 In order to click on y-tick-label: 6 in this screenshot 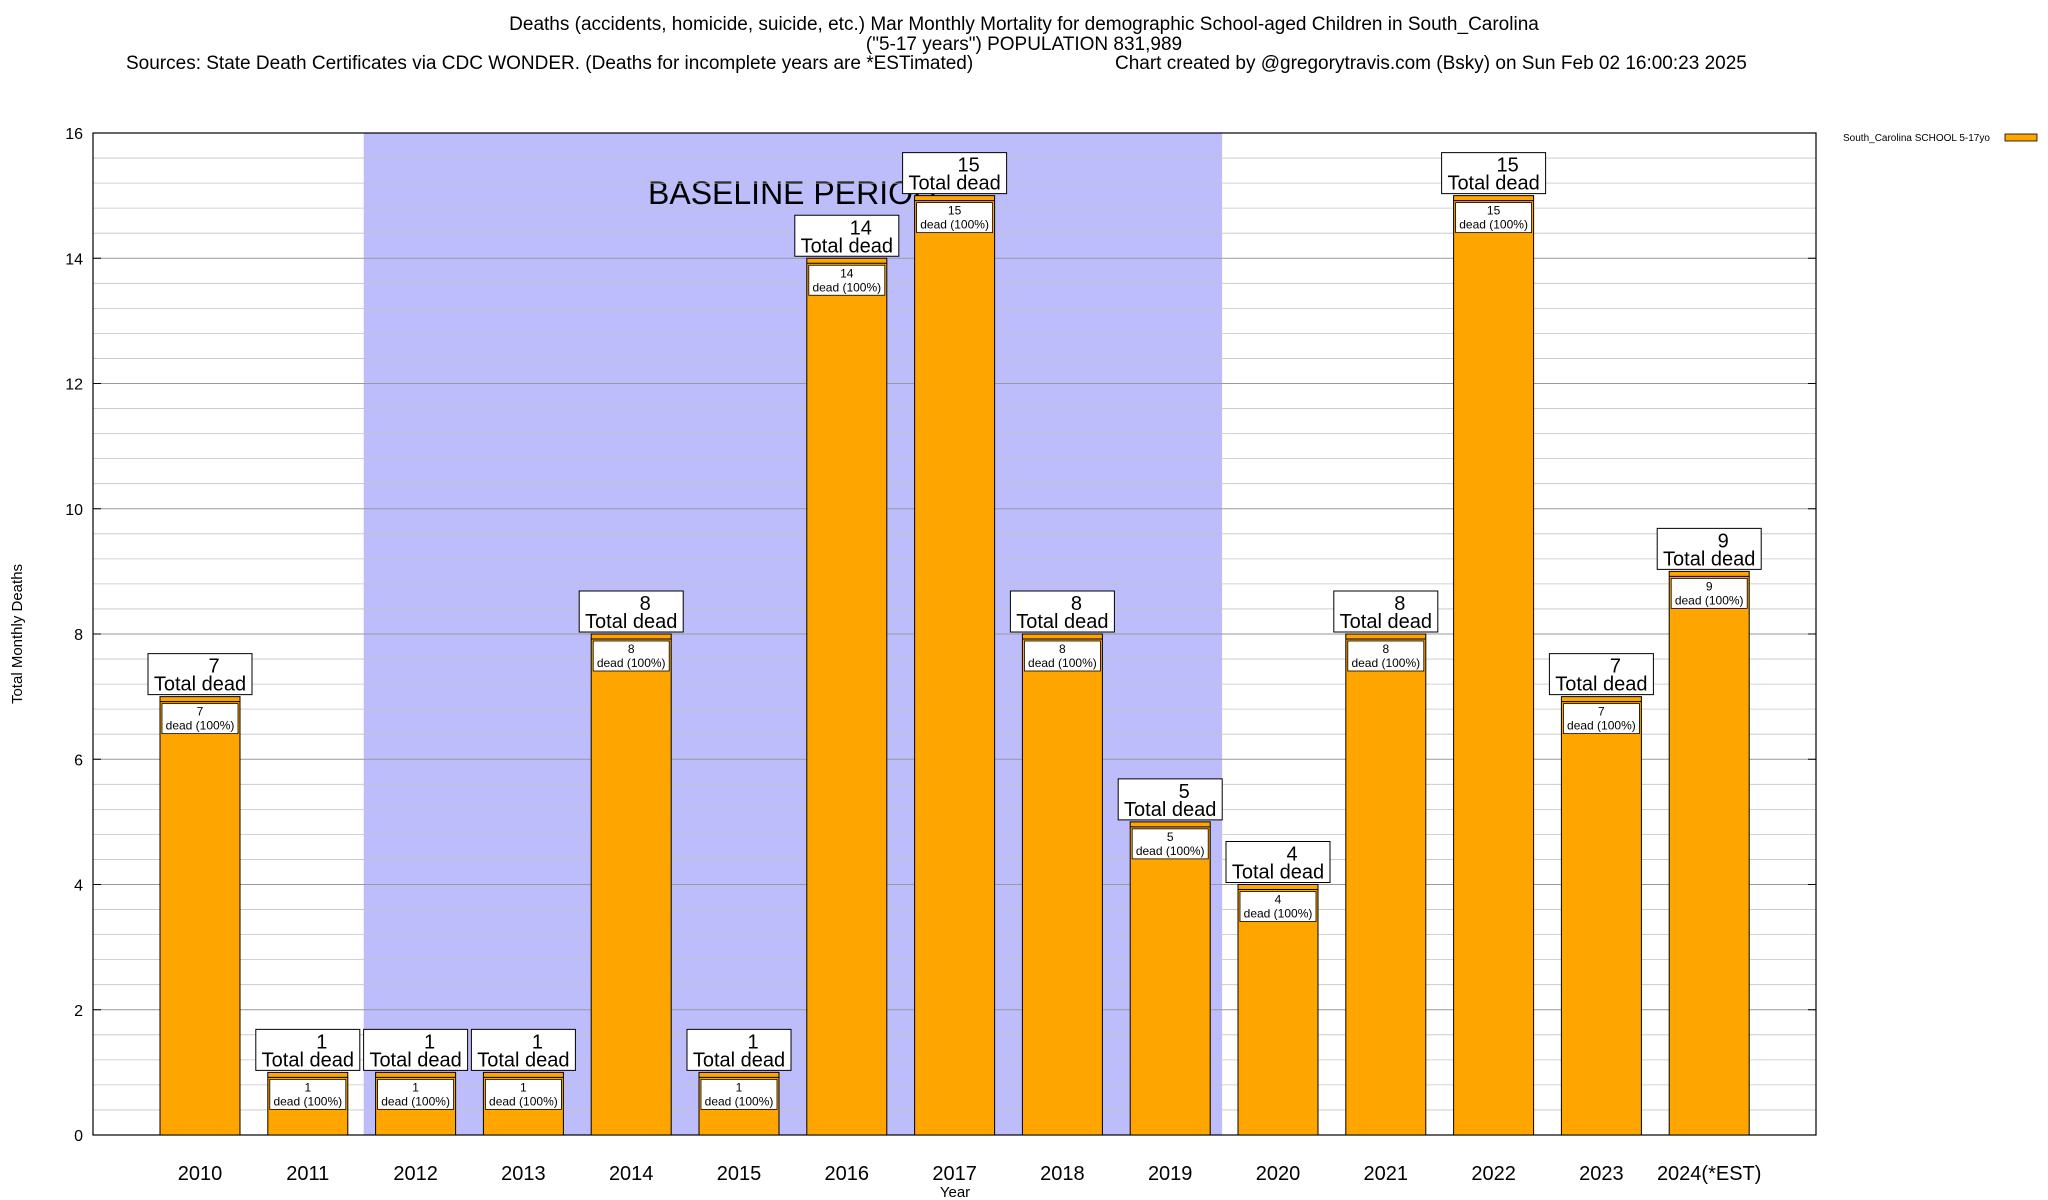, I will do `click(78, 760)`.